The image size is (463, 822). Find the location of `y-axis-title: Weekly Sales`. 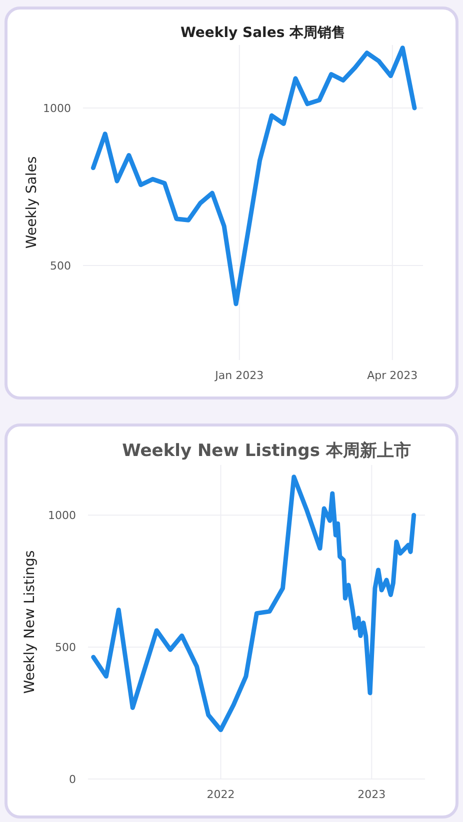

y-axis-title: Weekly Sales is located at coordinates (32, 202).